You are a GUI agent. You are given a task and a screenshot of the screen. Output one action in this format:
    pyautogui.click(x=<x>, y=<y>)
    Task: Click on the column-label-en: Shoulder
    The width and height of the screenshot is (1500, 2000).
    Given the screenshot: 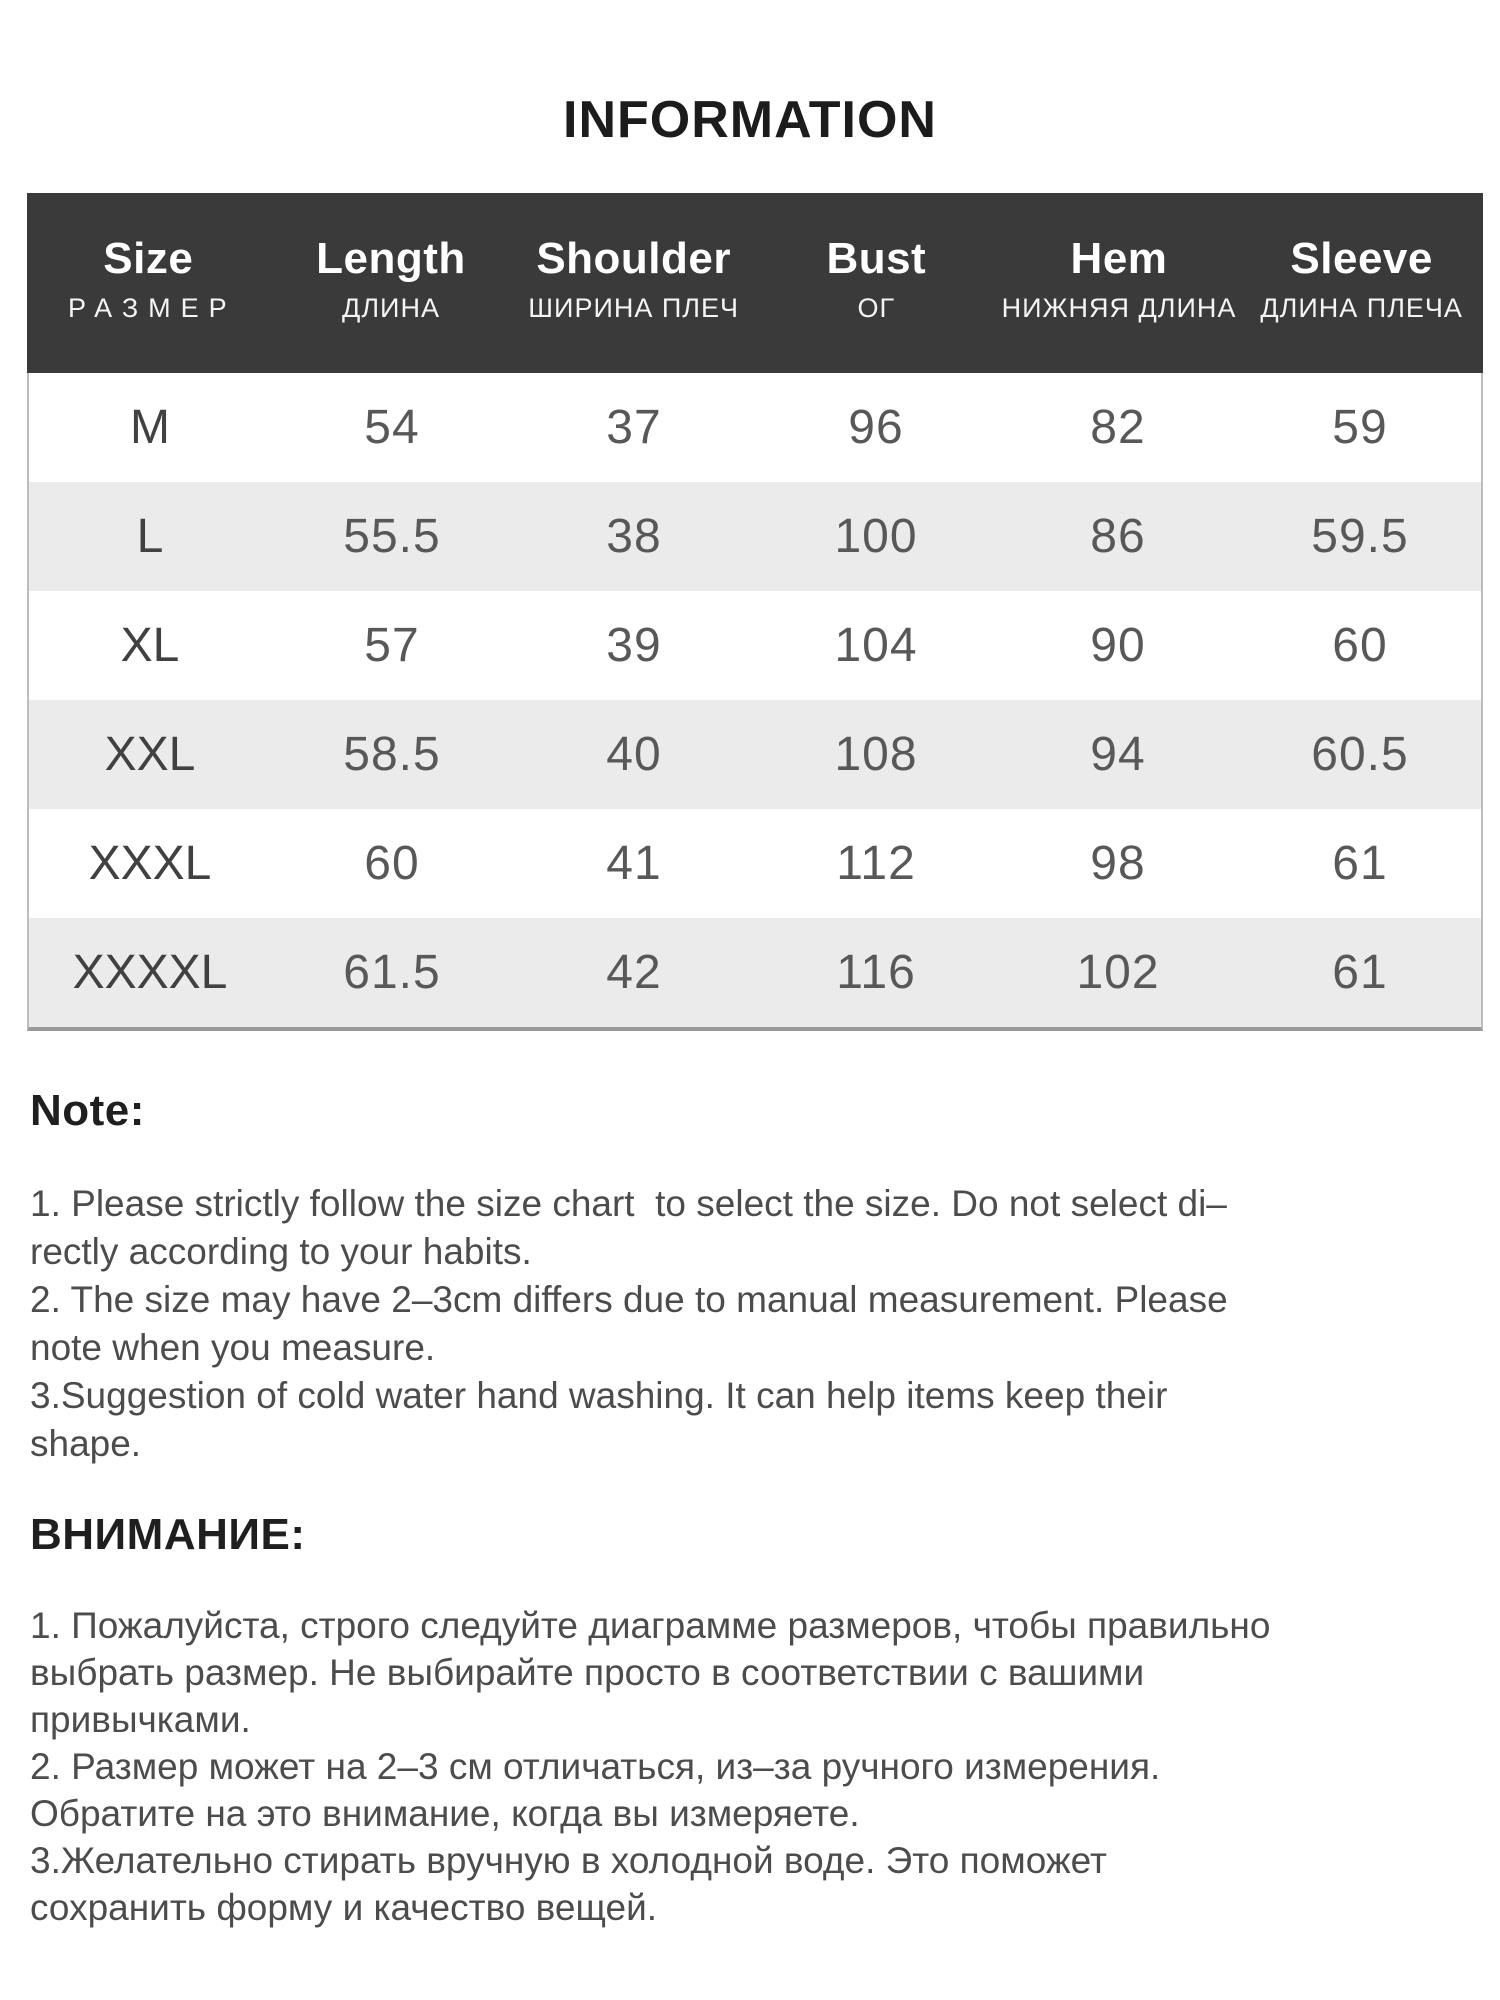 What is the action you would take?
    pyautogui.click(x=633, y=258)
    